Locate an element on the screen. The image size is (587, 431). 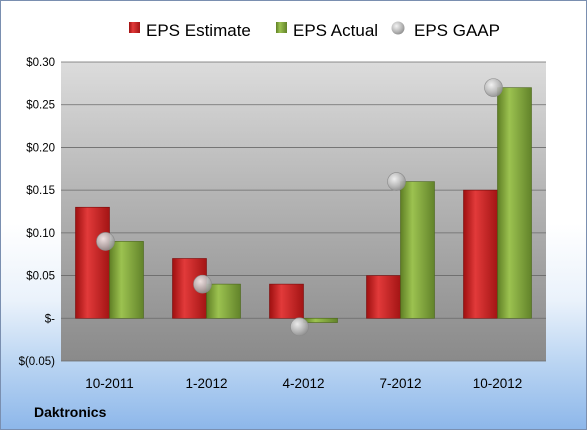
legend-swatch-estimate is located at coordinates (134, 27).